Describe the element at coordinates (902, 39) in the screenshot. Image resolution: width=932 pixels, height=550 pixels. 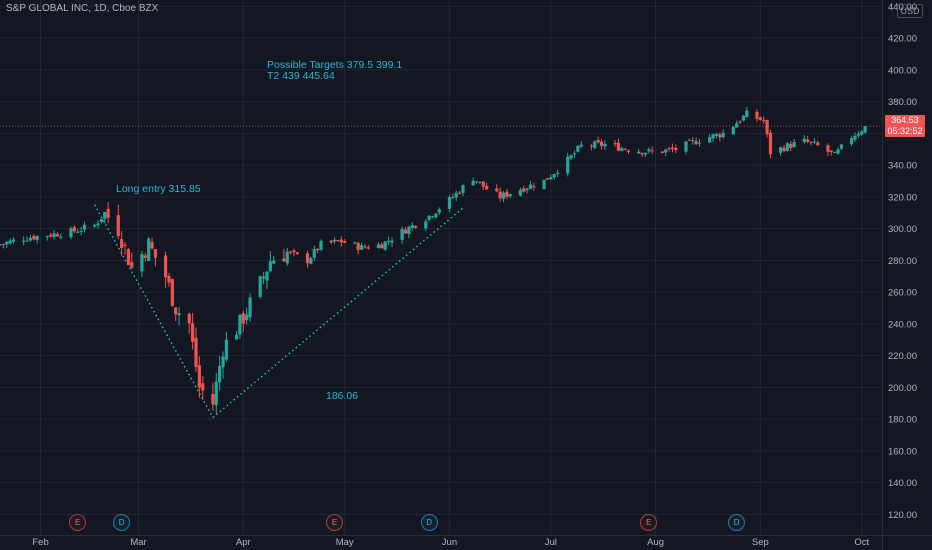
I see `y-tick-label: 420.00` at that location.